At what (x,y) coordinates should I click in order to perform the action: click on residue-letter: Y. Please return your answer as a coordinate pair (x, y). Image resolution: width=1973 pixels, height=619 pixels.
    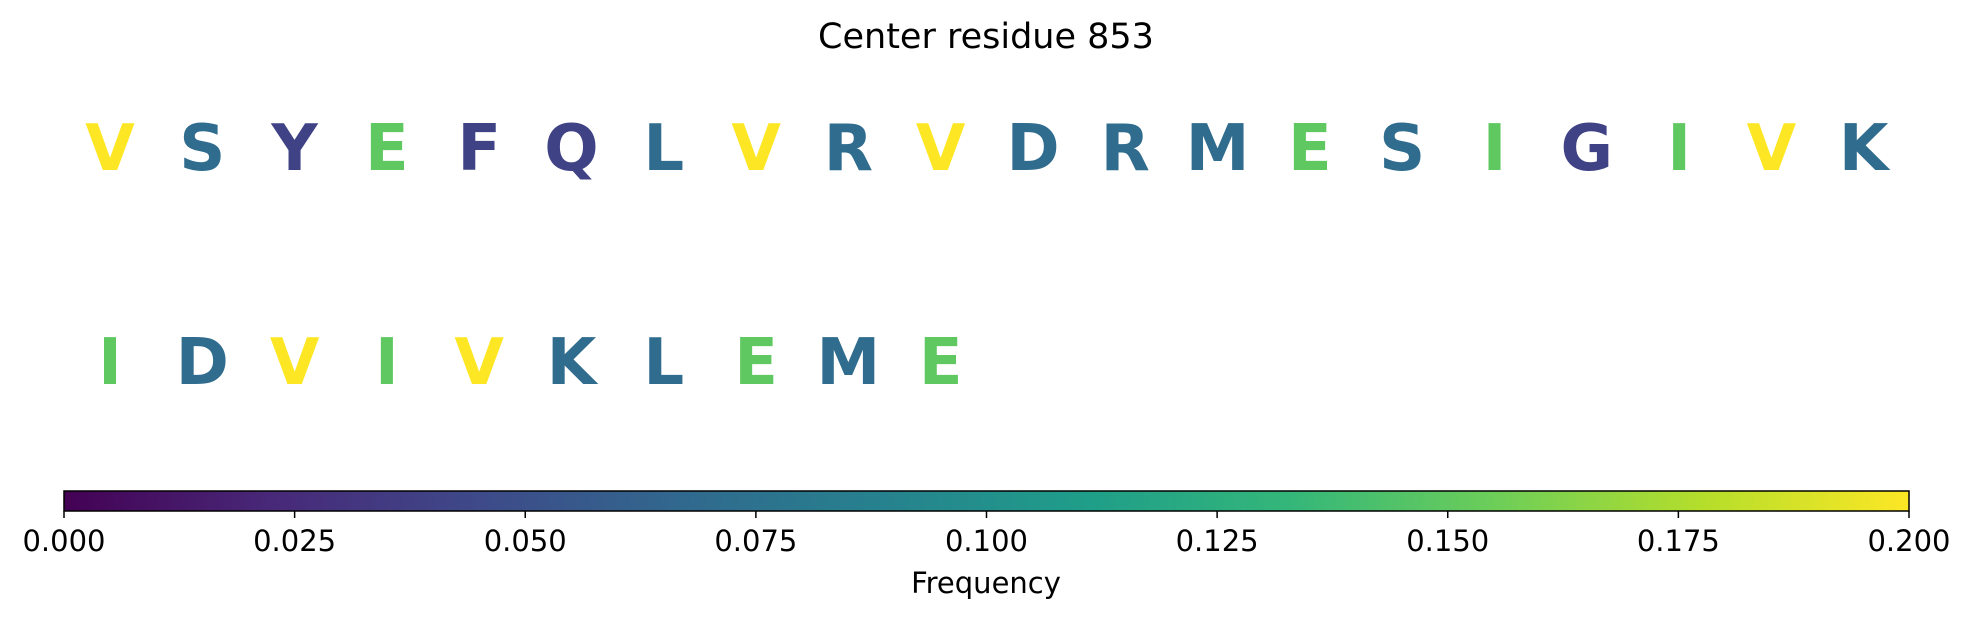
    Looking at the image, I should click on (294, 149).